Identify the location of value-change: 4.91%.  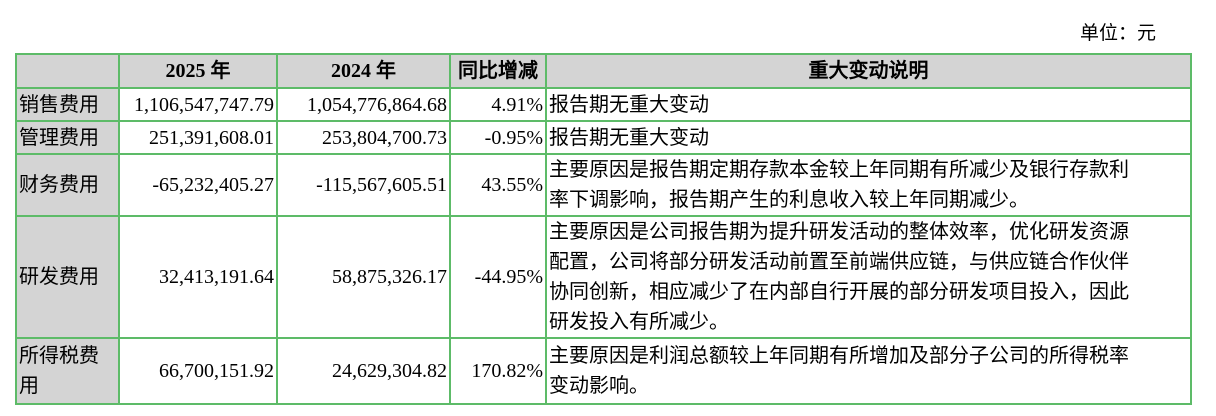
(498, 104).